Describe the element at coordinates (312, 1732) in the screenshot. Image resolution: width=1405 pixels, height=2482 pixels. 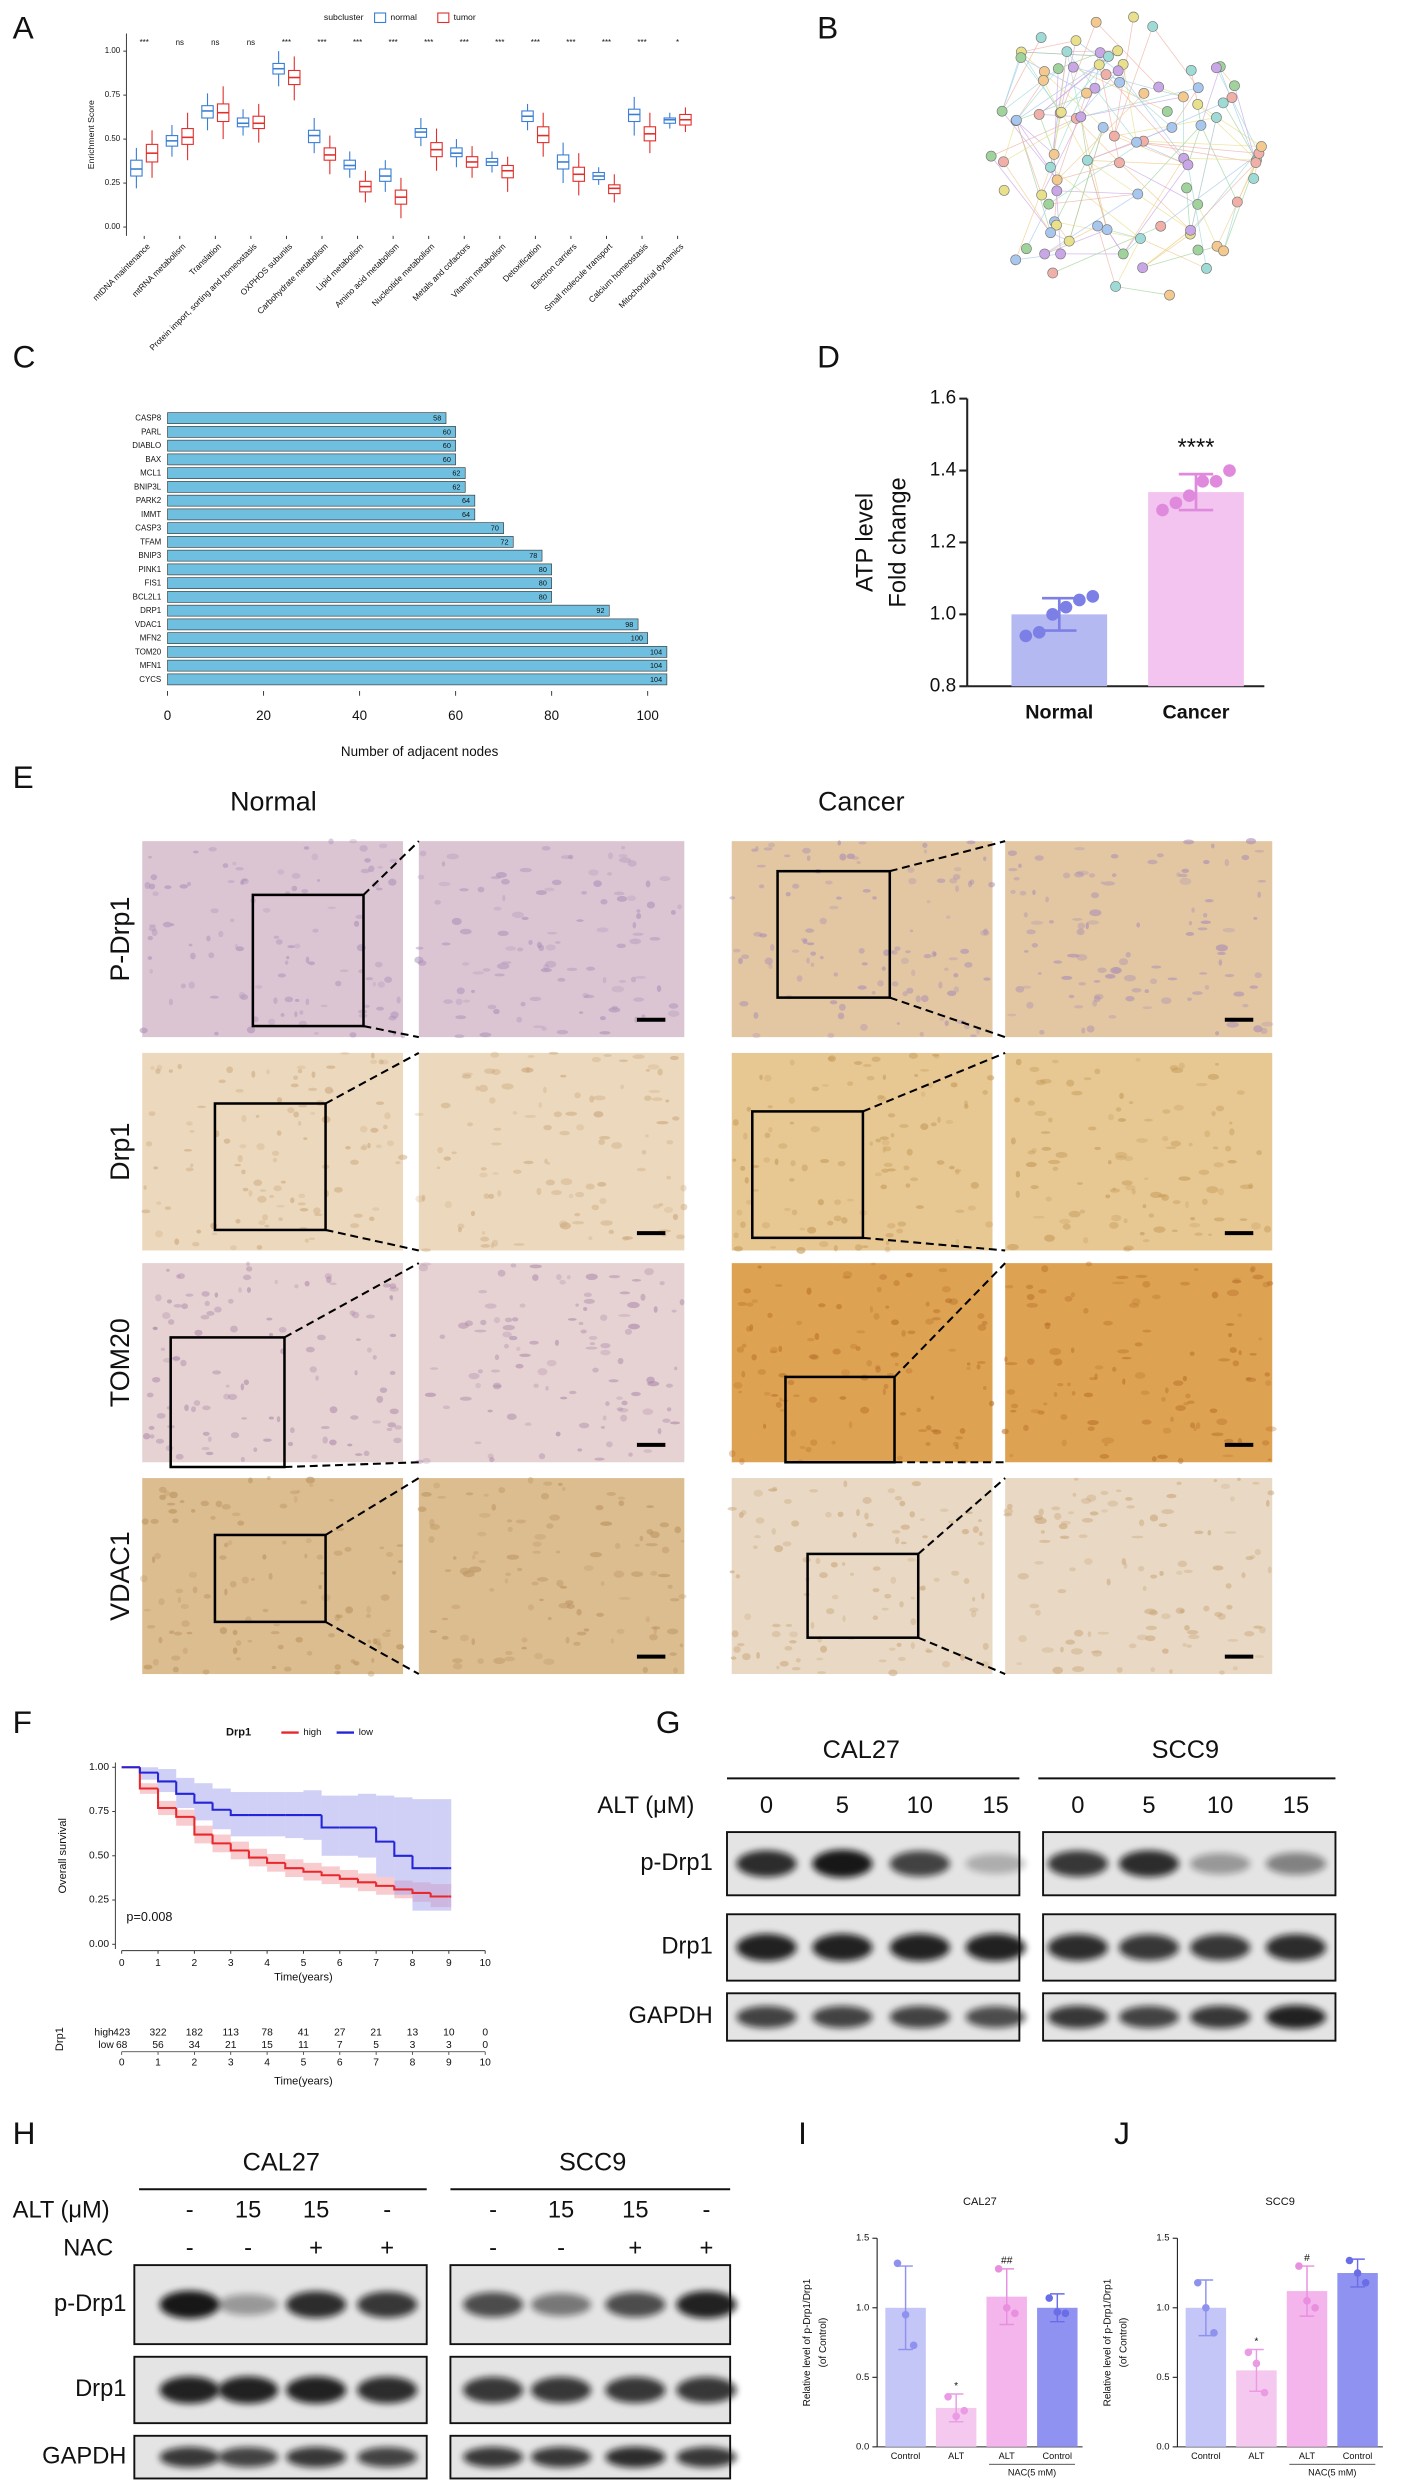
I see `legend-label: high` at that location.